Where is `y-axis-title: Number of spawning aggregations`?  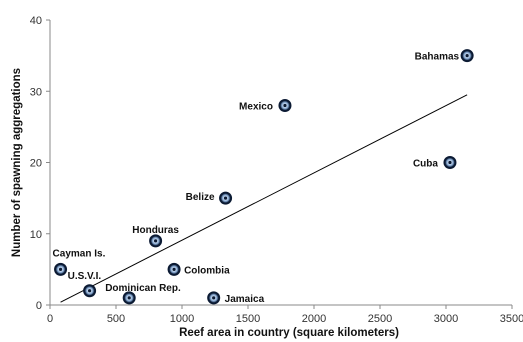 y-axis-title: Number of spawning aggregations is located at coordinates (17, 162).